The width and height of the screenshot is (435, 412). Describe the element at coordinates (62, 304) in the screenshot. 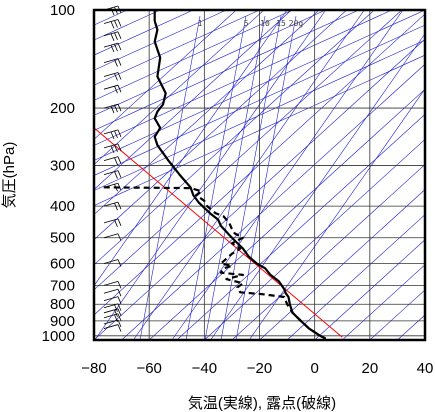

I see `y-tick-label-7: 800` at that location.